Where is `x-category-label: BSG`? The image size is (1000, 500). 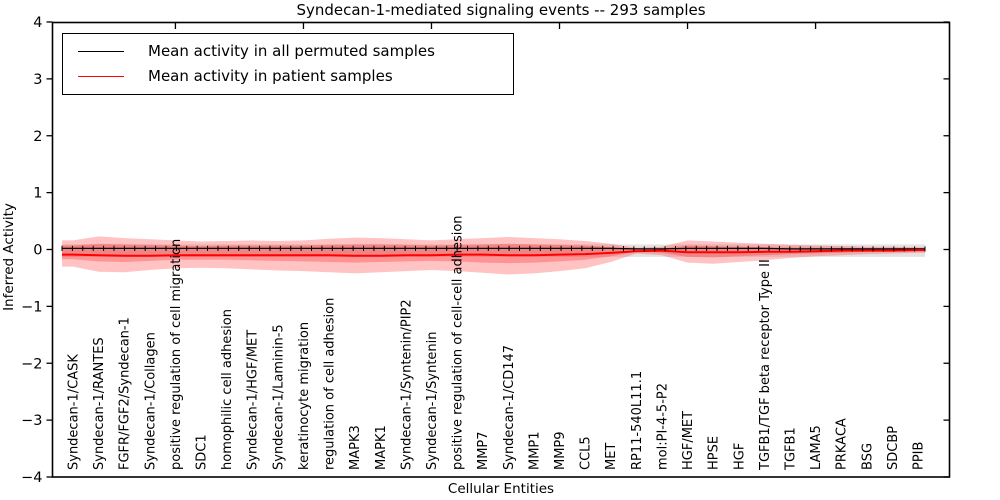 x-category-label: BSG is located at coordinates (867, 456).